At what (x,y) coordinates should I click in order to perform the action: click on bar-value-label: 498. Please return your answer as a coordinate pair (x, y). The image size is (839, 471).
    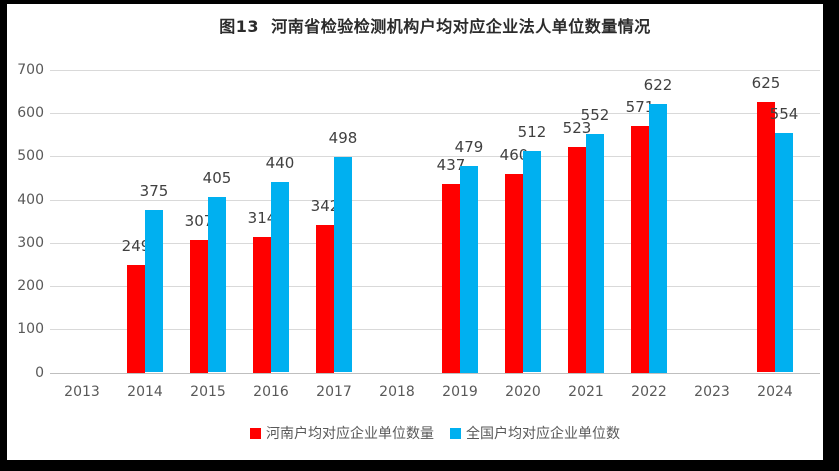
    Looking at the image, I should click on (343, 138).